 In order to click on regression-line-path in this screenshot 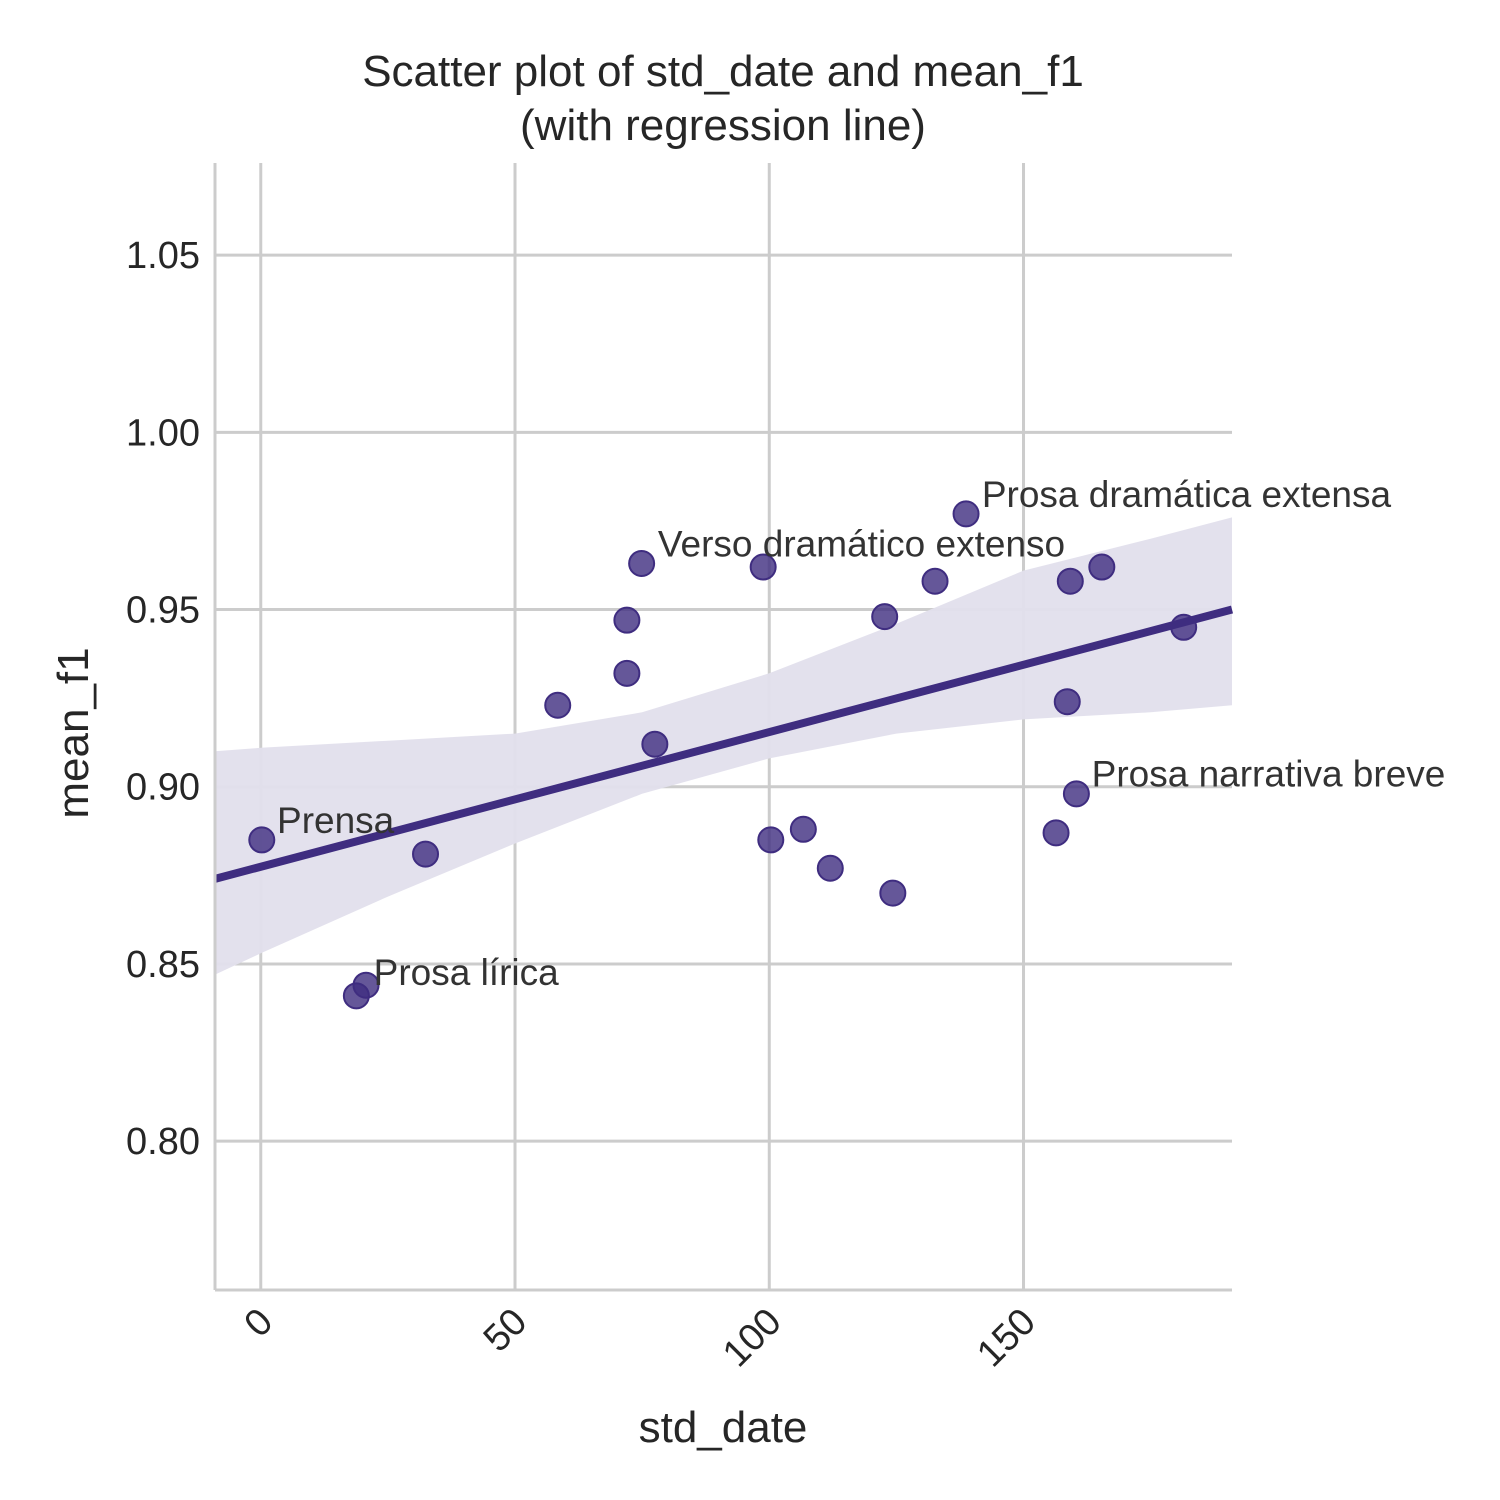, I will do `click(723, 744)`.